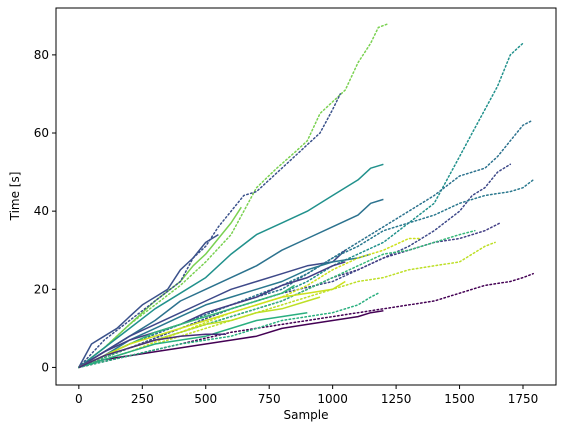  Describe the element at coordinates (142, 399) in the screenshot. I see `x-tick-label: 250` at that location.